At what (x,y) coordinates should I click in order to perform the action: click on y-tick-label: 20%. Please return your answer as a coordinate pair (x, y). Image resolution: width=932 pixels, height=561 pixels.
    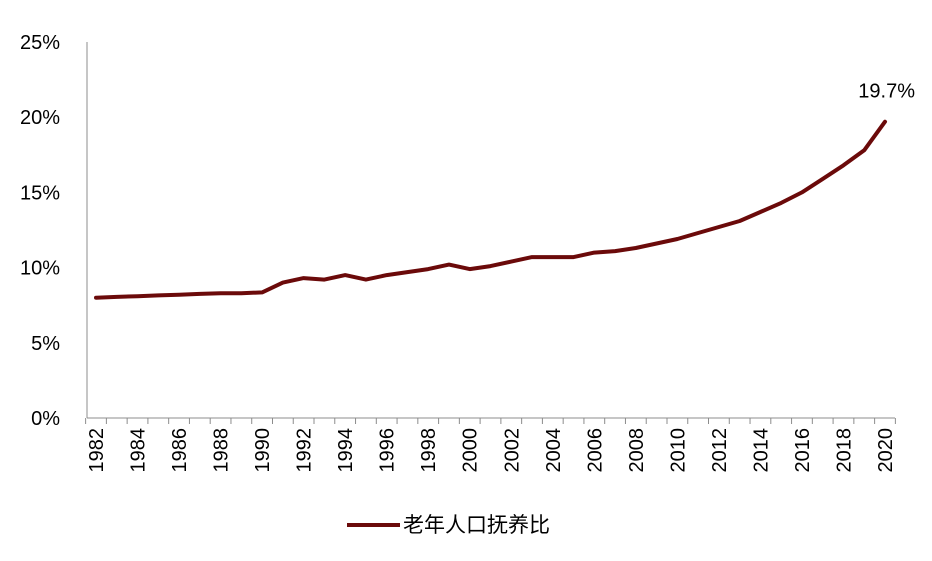
    Looking at the image, I should click on (40, 118).